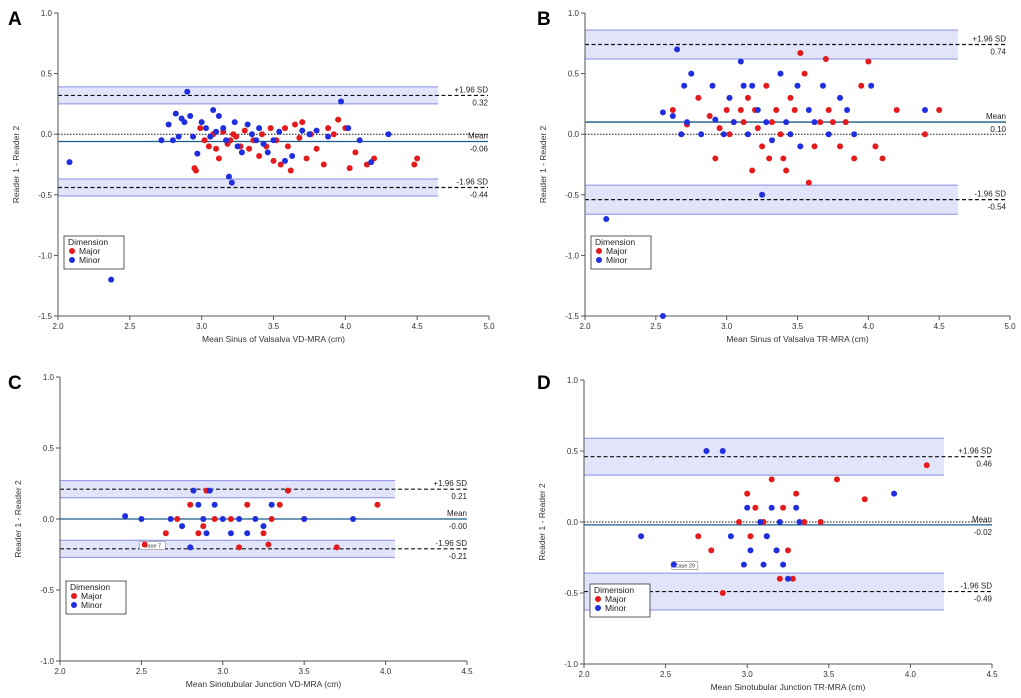 The width and height of the screenshot is (1021, 698). I want to click on legend-entry-major: Major, so click(616, 251).